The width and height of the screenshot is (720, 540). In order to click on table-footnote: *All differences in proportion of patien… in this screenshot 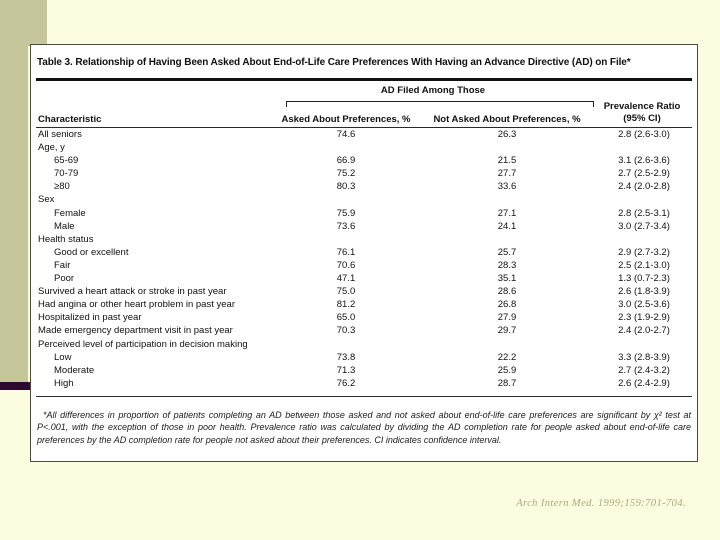, I will do `click(364, 427)`.